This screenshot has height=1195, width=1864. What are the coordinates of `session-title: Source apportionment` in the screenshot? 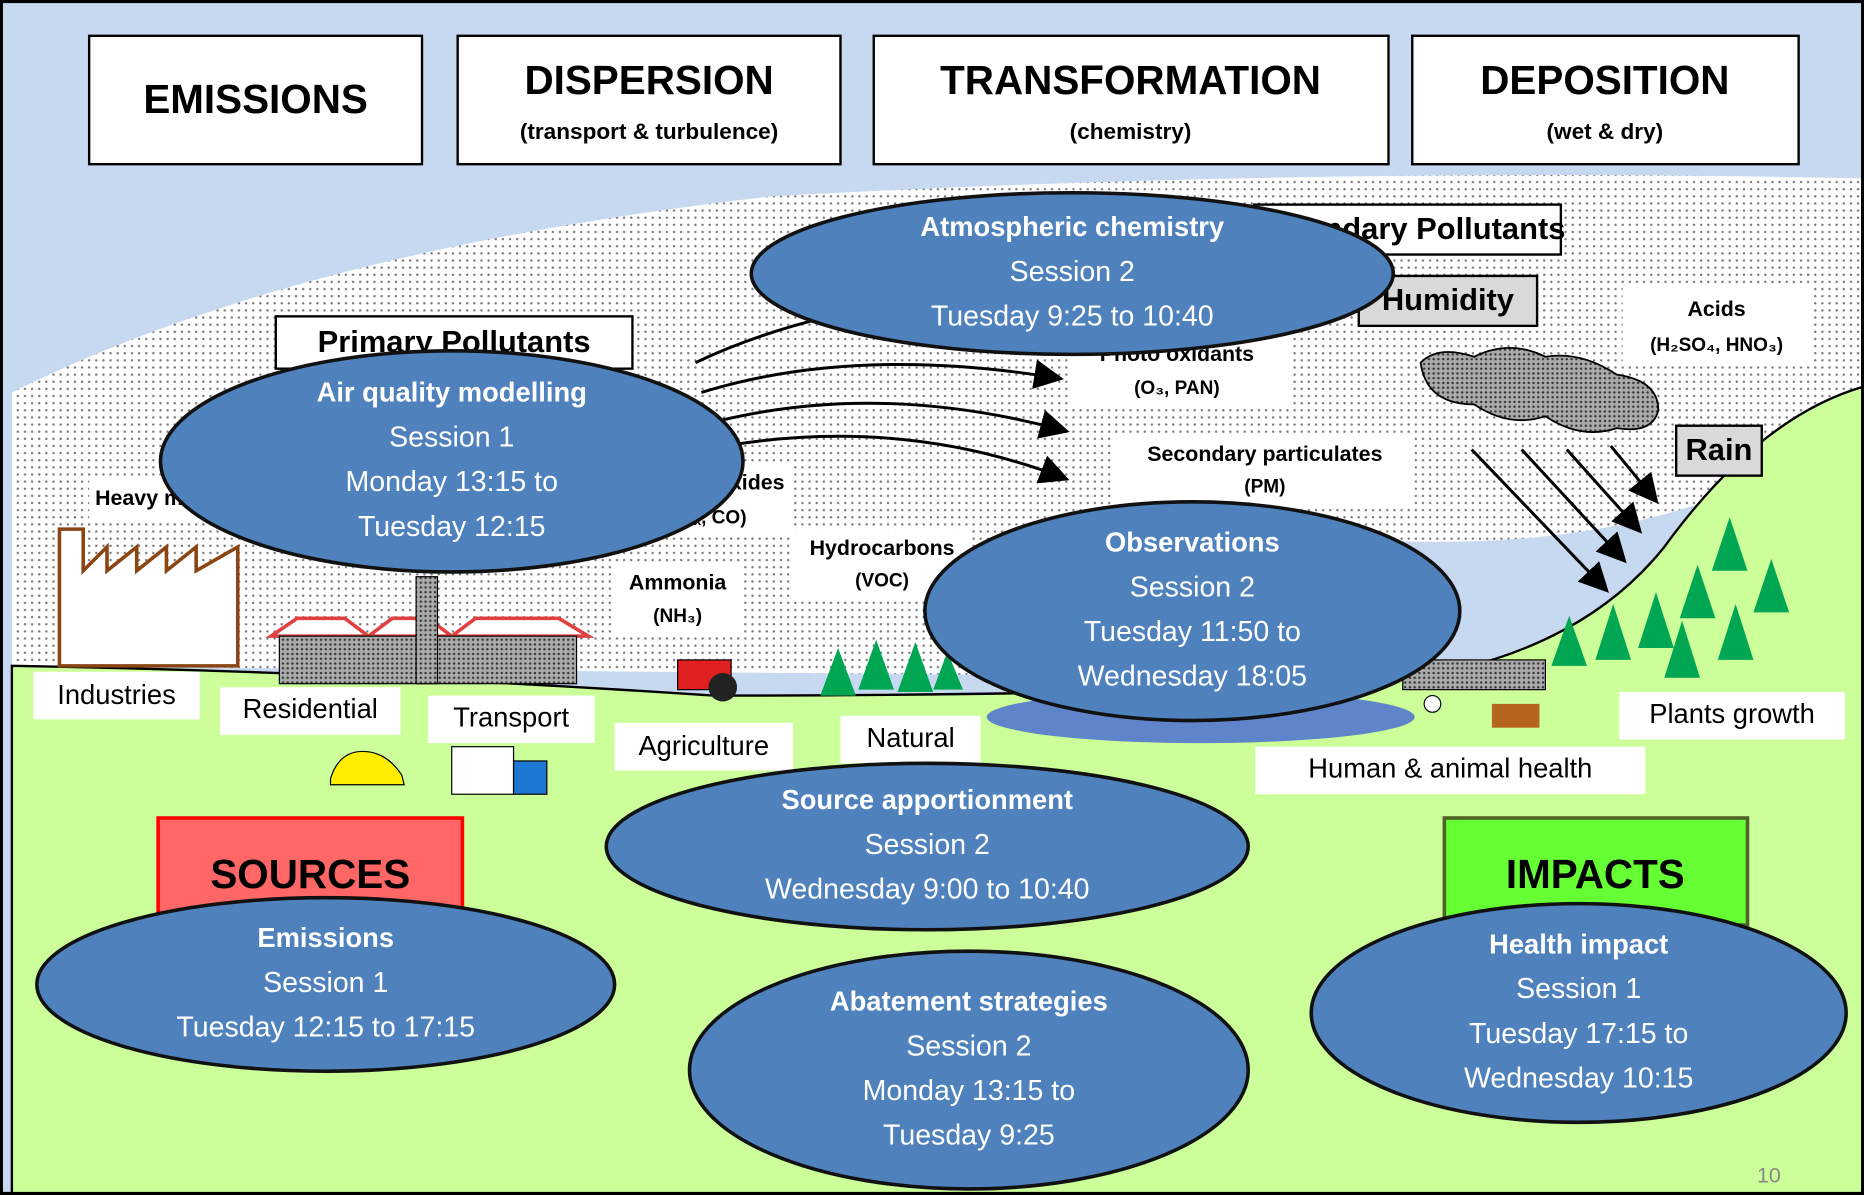 It's located at (927, 799).